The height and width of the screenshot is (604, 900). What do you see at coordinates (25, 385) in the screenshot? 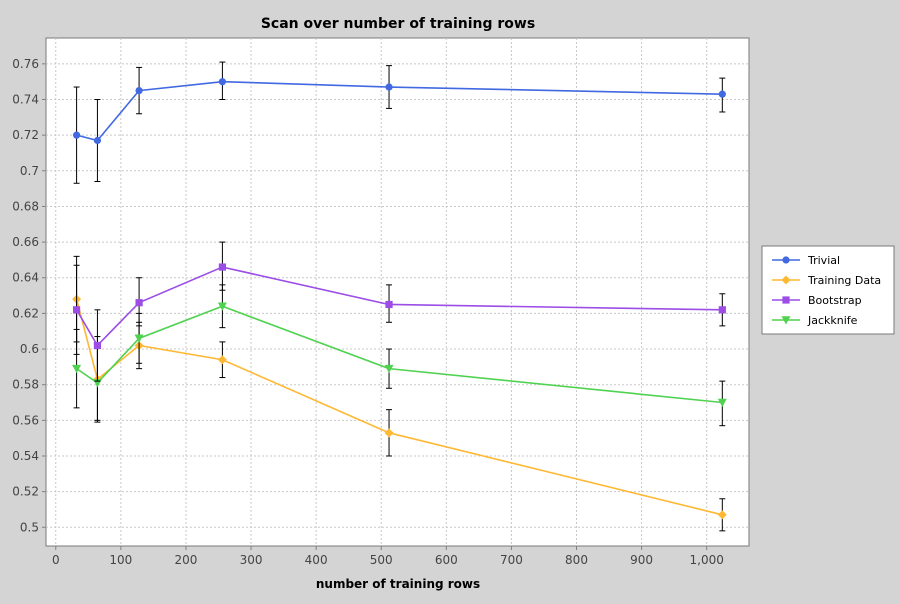
I see `y-tick-label: 0.58` at bounding box center [25, 385].